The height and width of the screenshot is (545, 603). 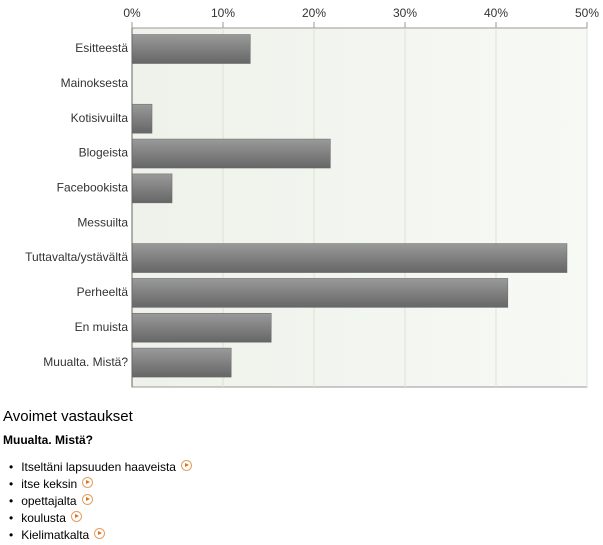 I want to click on y-tick-label: Perheeltä, so click(x=103, y=292).